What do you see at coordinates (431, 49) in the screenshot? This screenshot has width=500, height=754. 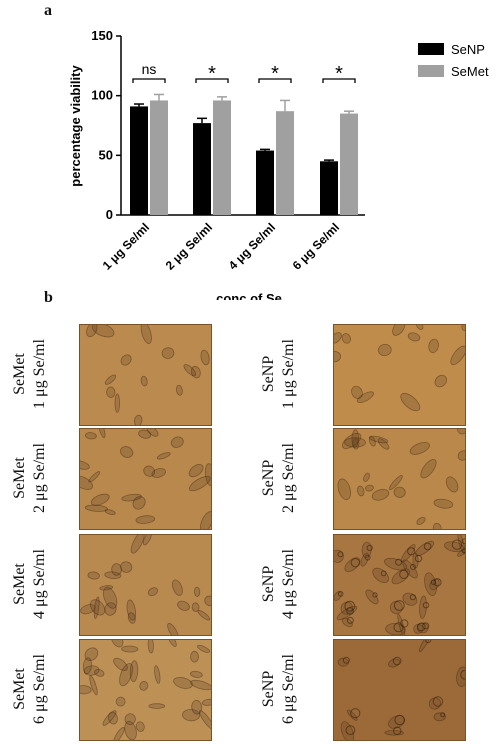 I see `legend-swatch-senp` at bounding box center [431, 49].